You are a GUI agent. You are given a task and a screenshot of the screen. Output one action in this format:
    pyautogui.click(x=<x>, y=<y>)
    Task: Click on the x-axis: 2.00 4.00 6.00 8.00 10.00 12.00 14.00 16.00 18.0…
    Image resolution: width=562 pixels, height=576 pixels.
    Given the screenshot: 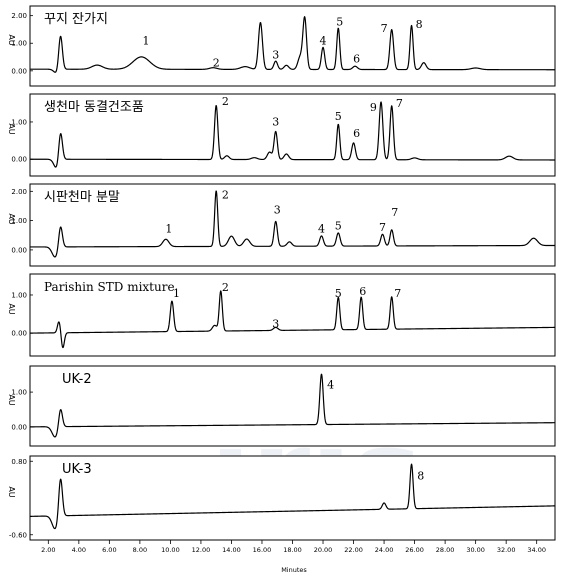 What is the action you would take?
    pyautogui.click(x=293, y=547)
    